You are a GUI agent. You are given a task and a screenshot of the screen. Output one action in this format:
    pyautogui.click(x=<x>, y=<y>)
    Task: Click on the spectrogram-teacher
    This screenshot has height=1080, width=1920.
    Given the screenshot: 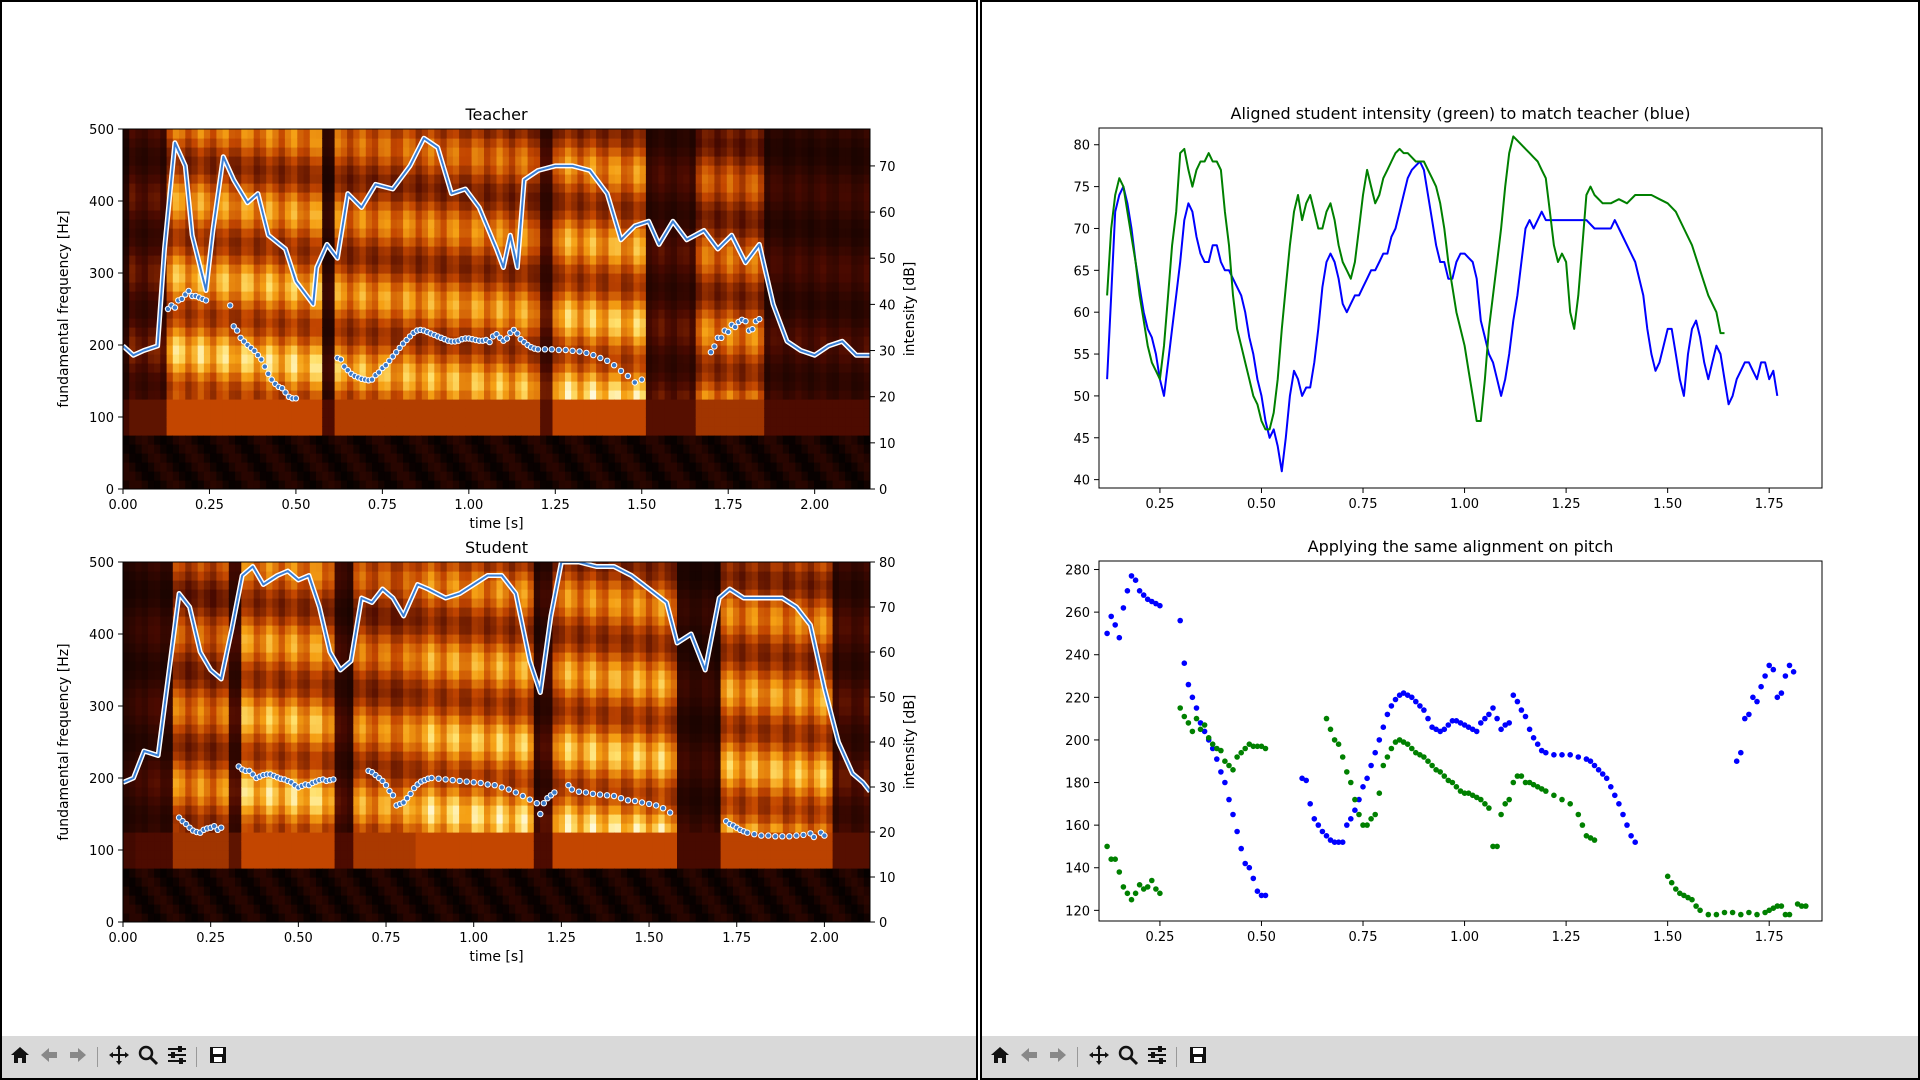 What is the action you would take?
    pyautogui.click(x=496, y=309)
    